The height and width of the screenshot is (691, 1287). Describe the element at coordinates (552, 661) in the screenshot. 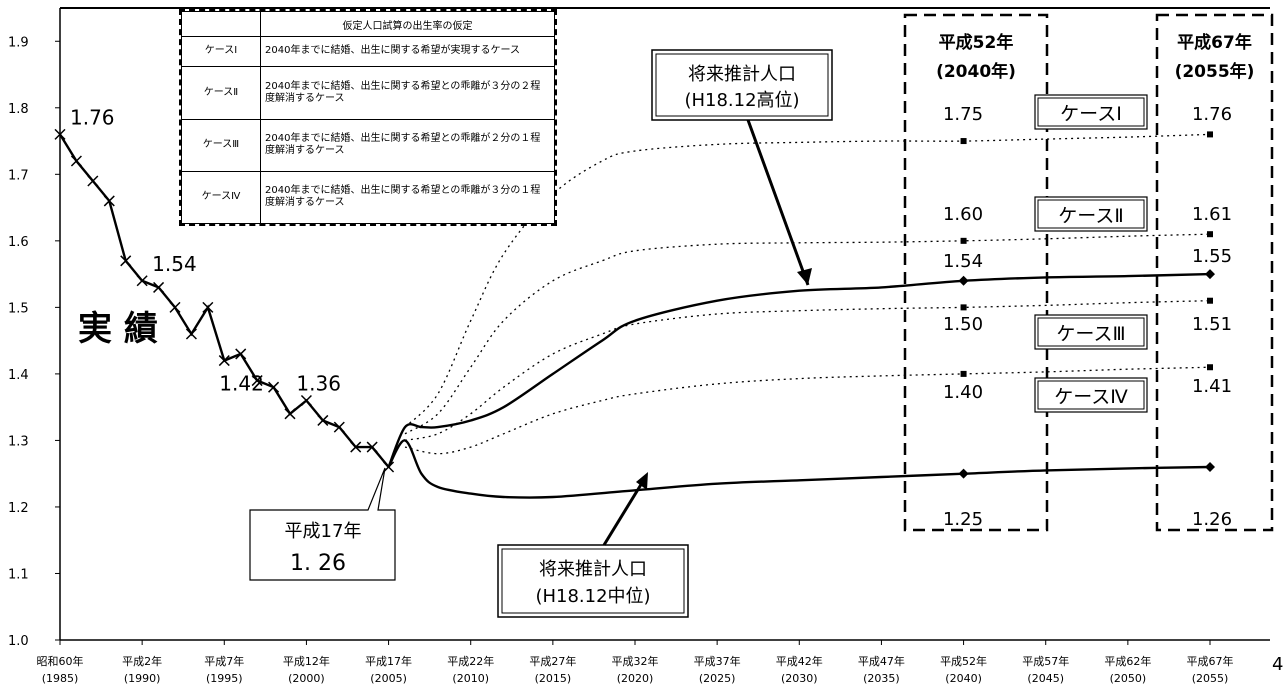

I see `x-tick-label-era: 平成27年` at that location.